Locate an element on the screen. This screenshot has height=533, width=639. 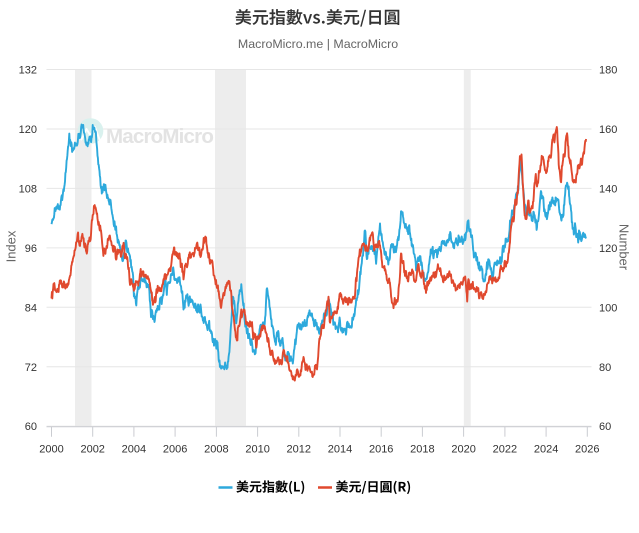
svg-text: 2026 is located at coordinates (587, 450).